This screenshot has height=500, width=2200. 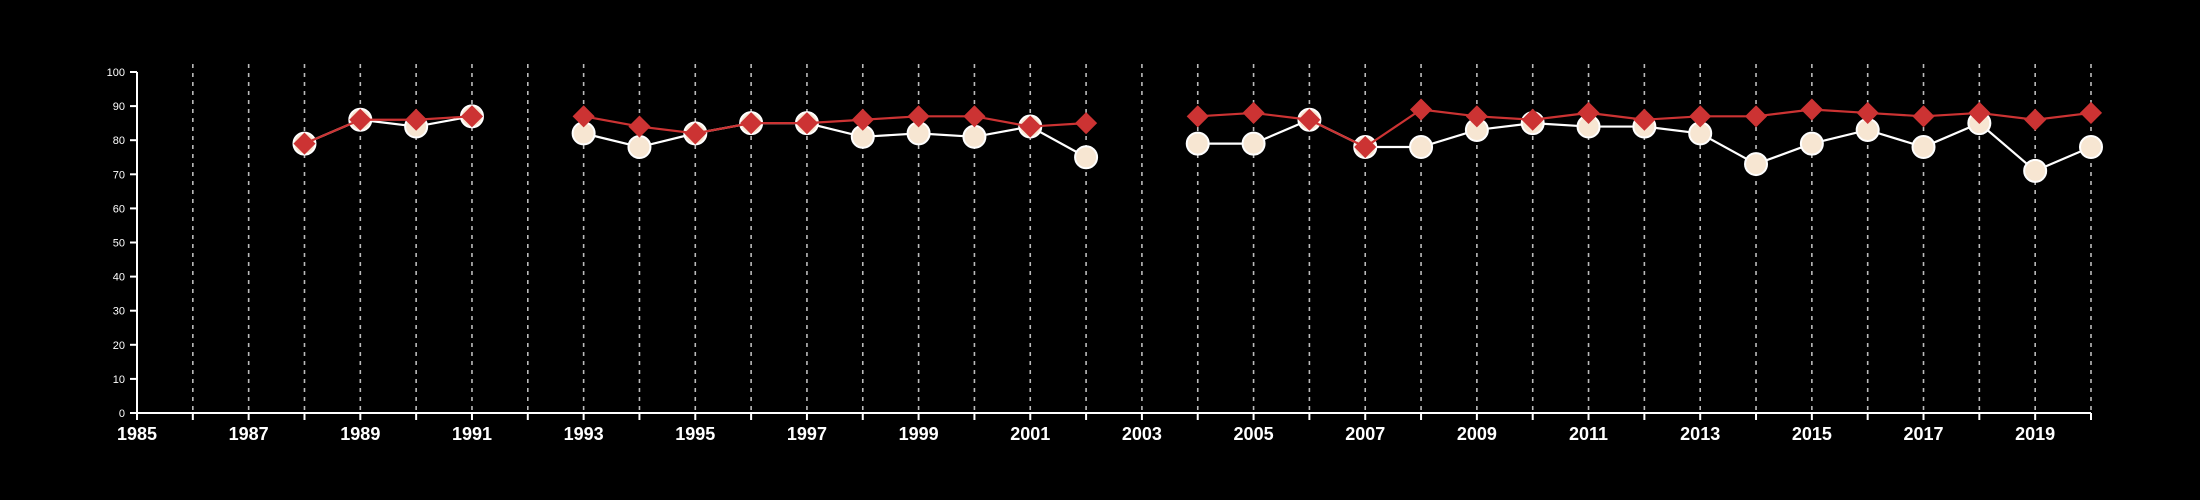 What do you see at coordinates (119, 107) in the screenshot?
I see `y-tick-label: 90` at bounding box center [119, 107].